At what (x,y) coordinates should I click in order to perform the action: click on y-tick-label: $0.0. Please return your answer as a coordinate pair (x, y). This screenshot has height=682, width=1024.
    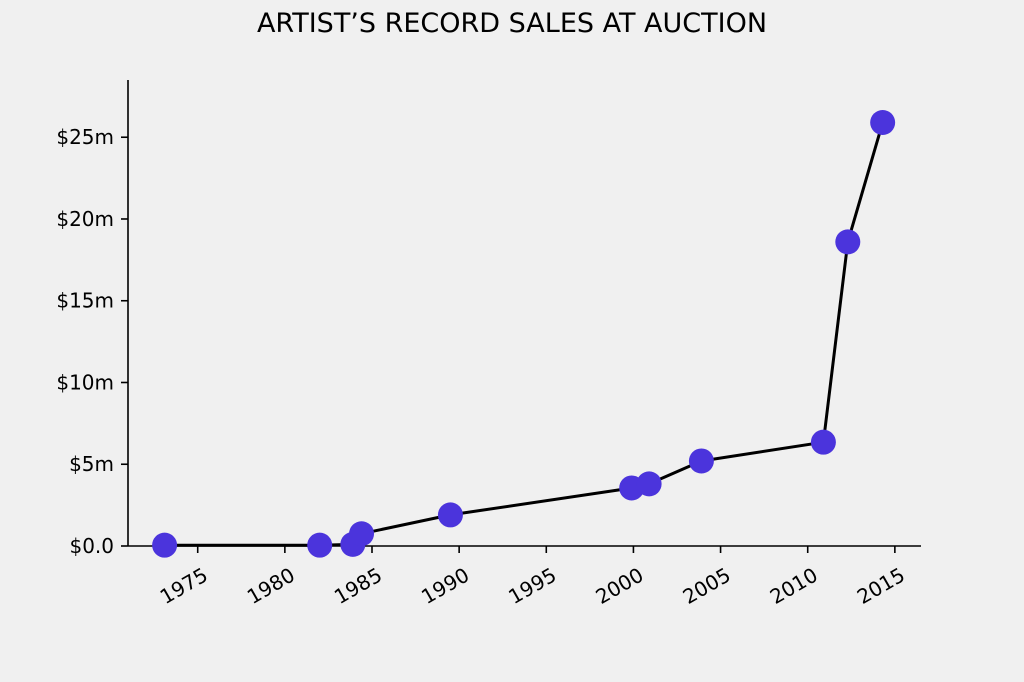
    Looking at the image, I should click on (91, 546).